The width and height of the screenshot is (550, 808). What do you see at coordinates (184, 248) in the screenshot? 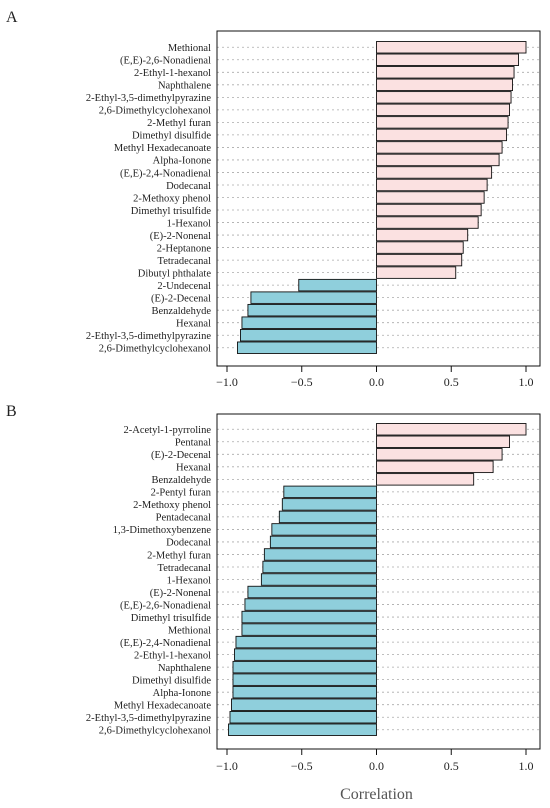
I see `category-label: 2-Heptanone` at bounding box center [184, 248].